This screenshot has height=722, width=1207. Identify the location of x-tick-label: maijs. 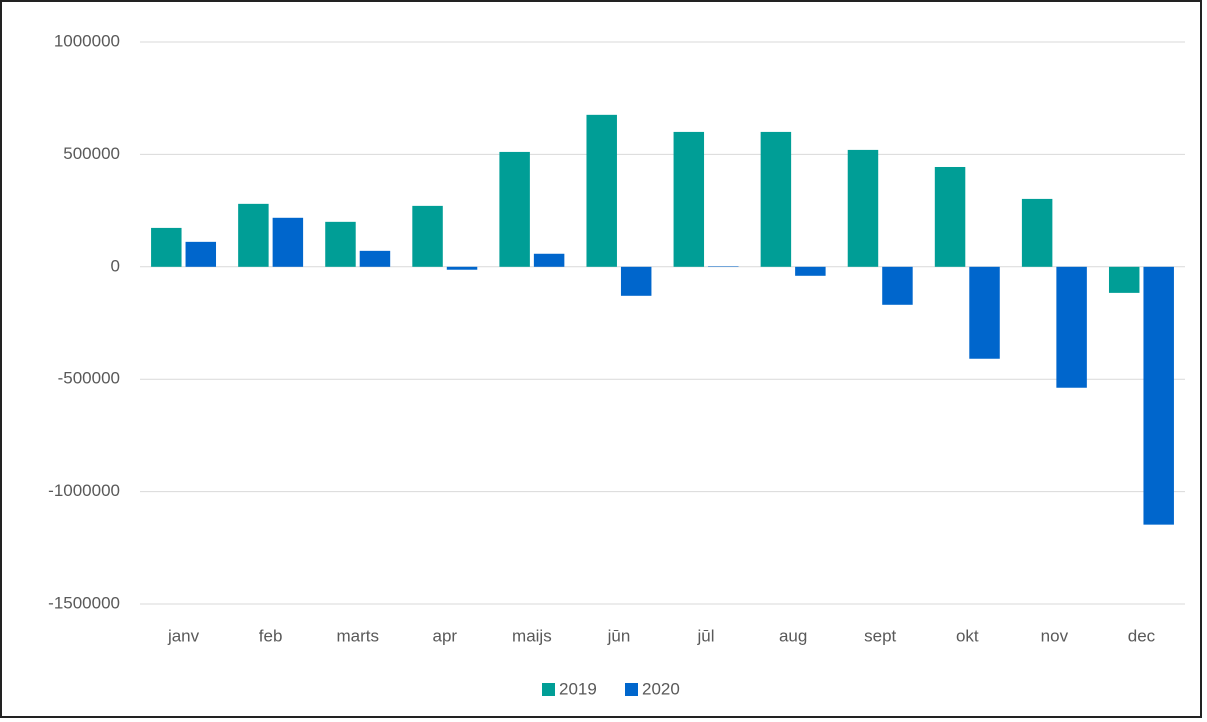
(532, 635).